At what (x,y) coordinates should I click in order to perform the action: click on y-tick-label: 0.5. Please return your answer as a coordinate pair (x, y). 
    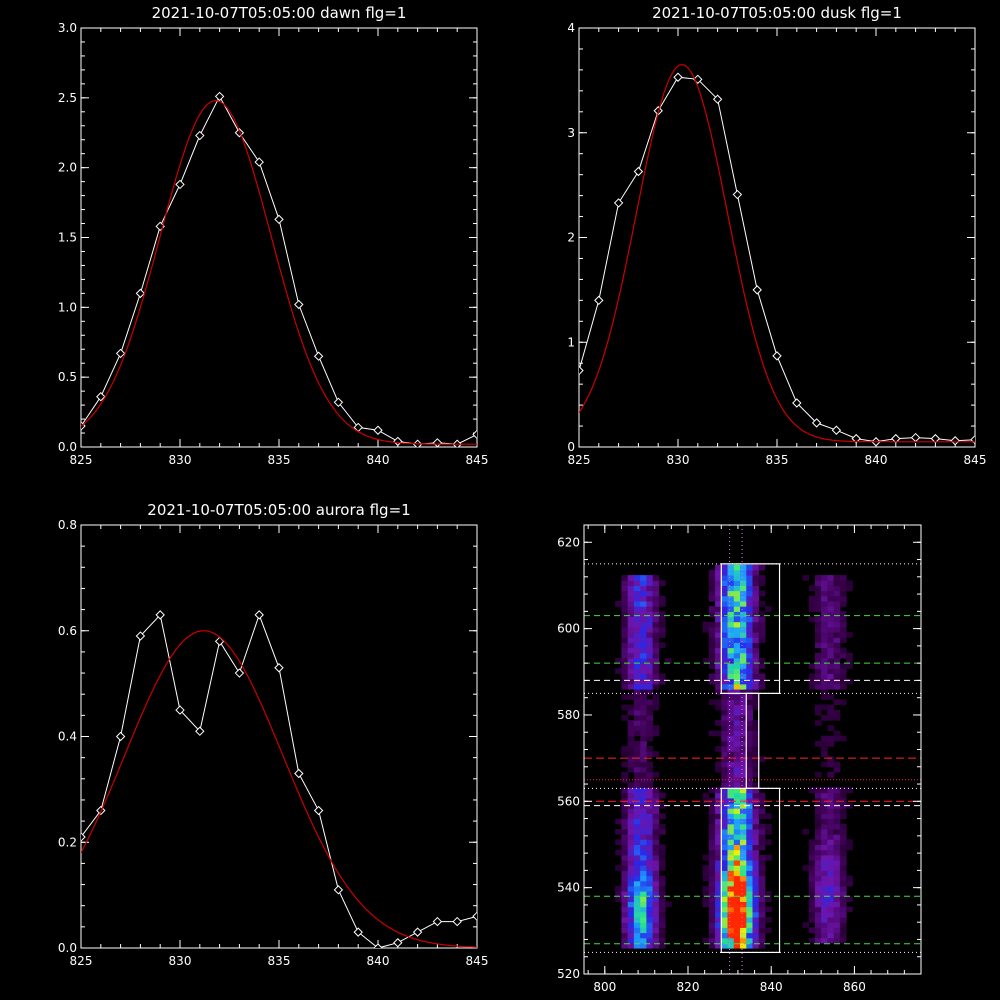
    Looking at the image, I should click on (67, 377).